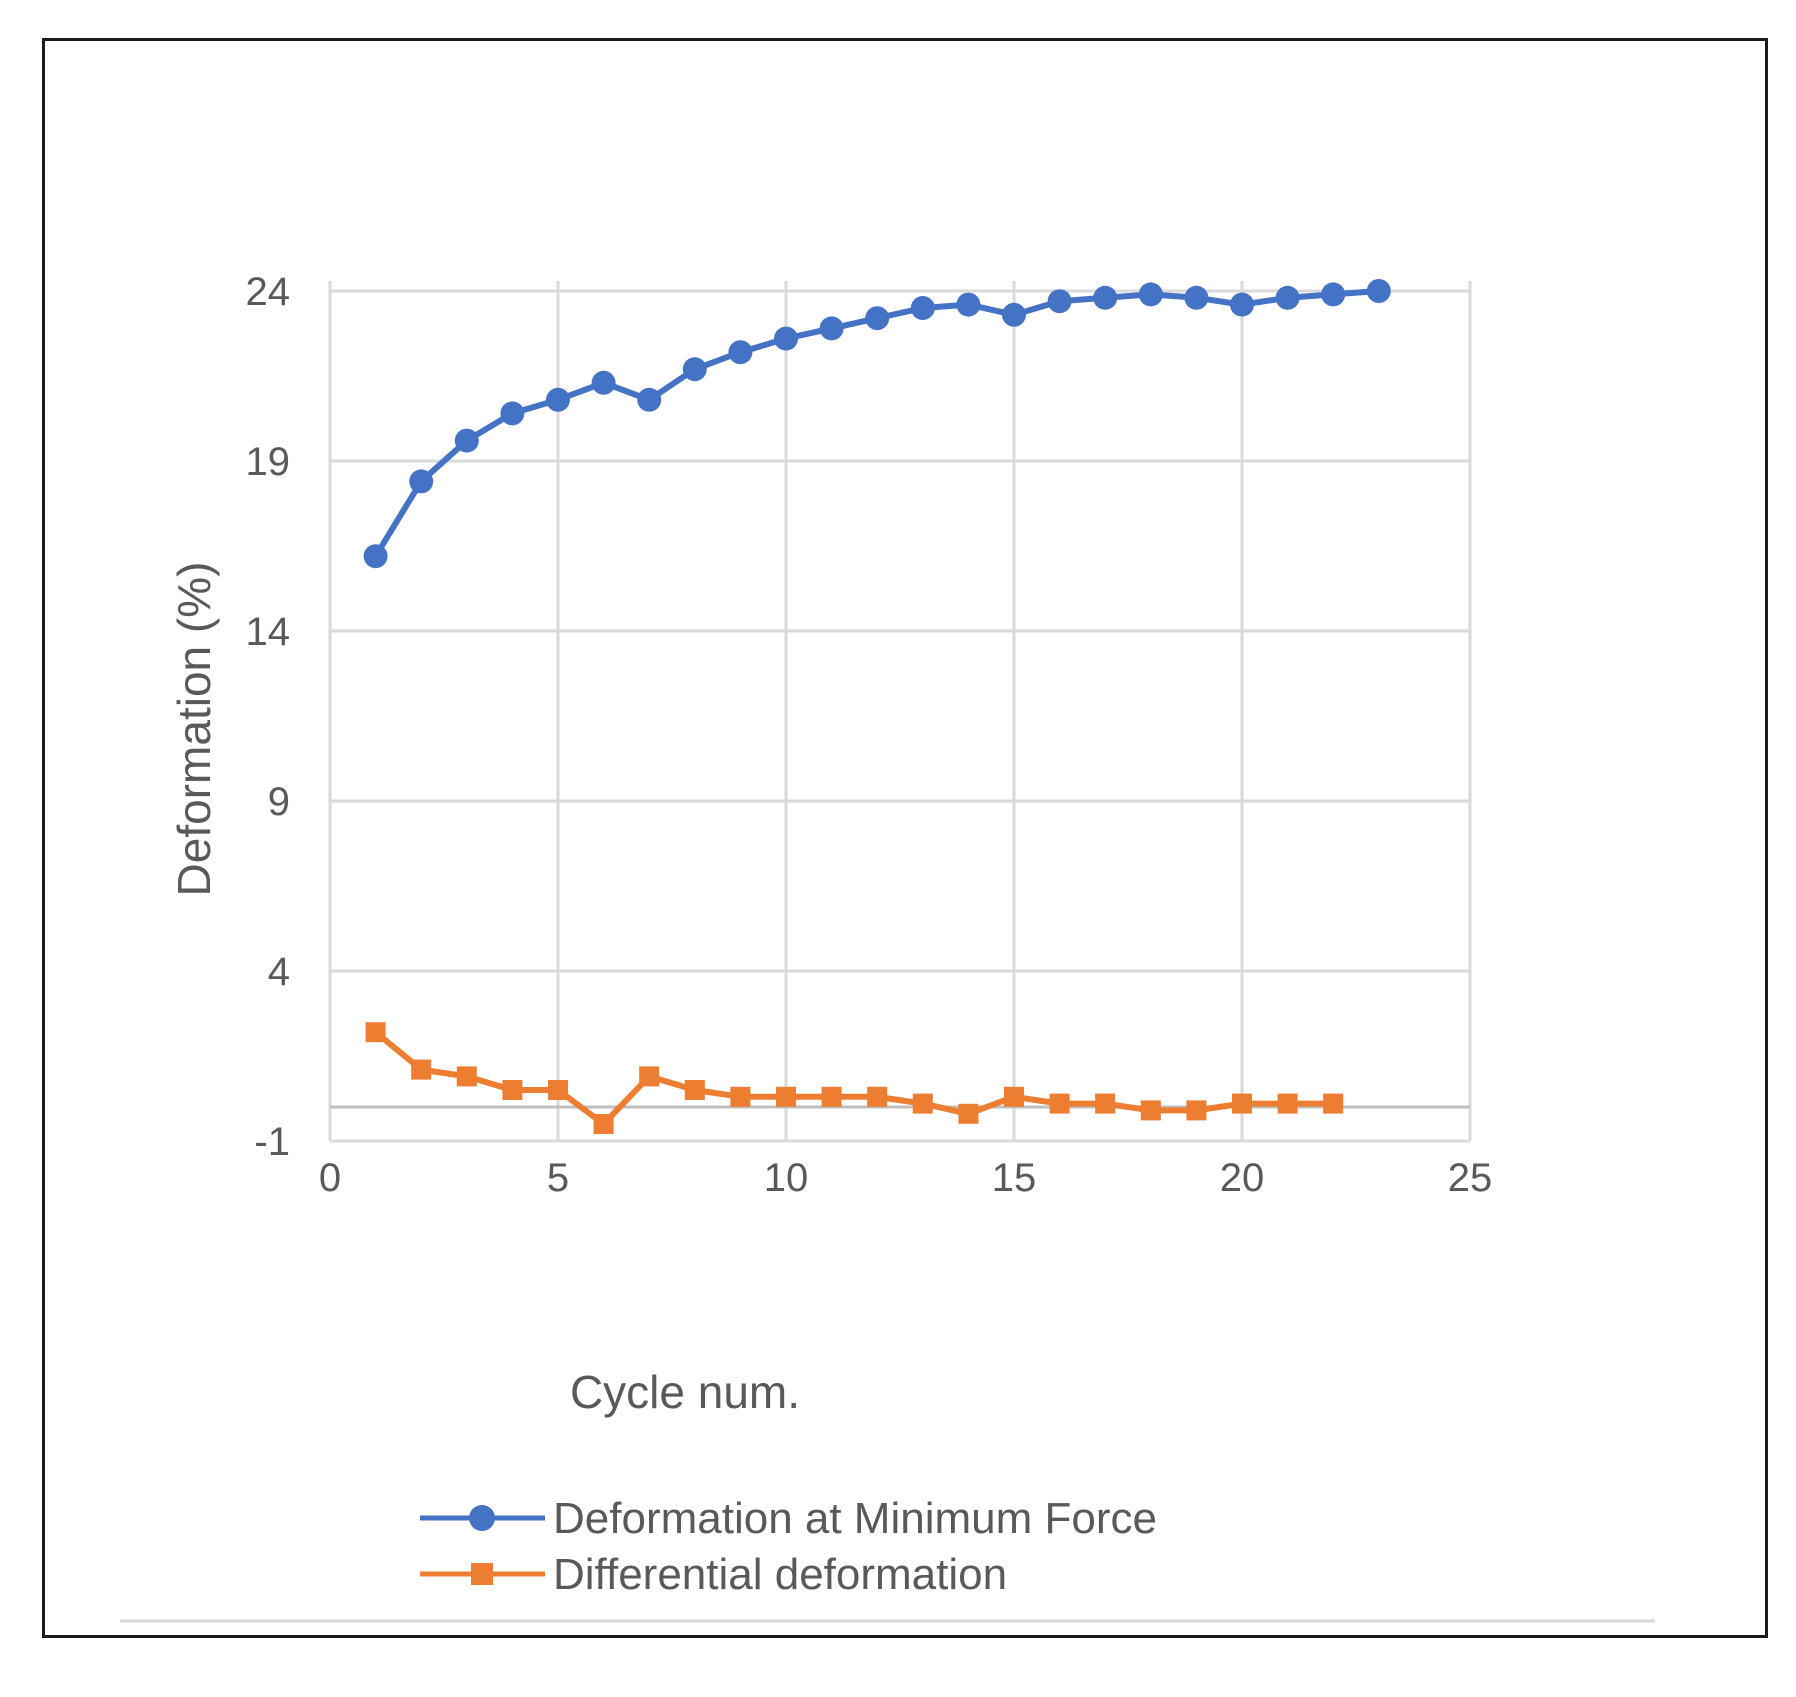 This screenshot has width=1796, height=1697. What do you see at coordinates (1014, 1178) in the screenshot?
I see `x-tick-label: 15` at bounding box center [1014, 1178].